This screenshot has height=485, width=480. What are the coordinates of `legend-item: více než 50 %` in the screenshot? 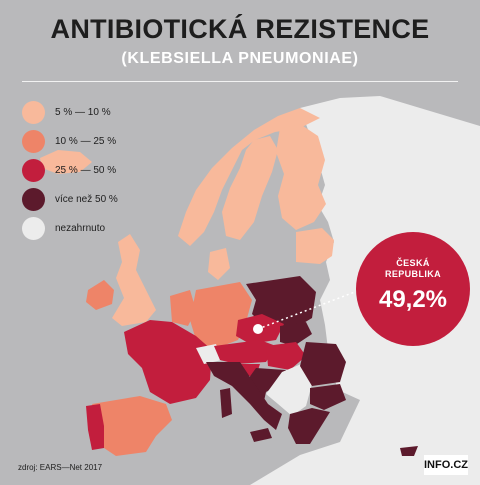 It's located at (70, 199).